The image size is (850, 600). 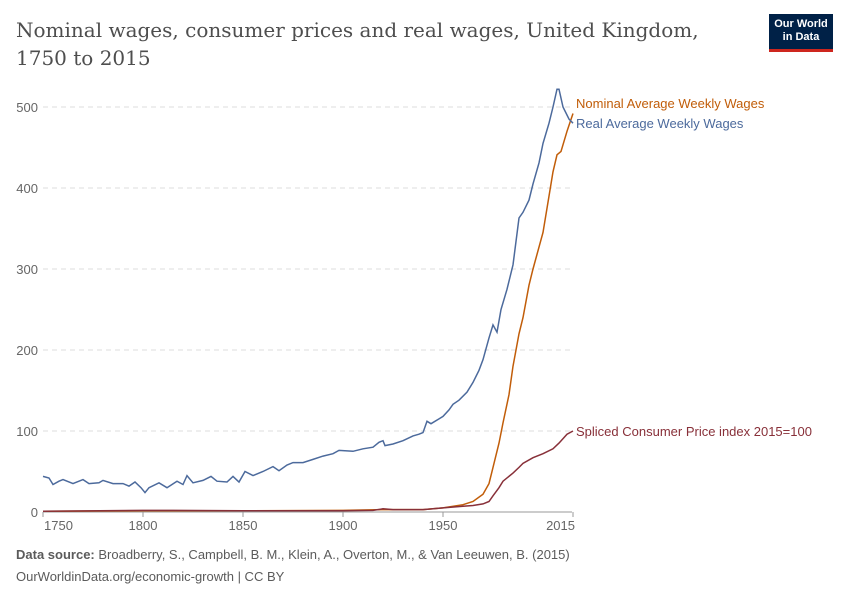 I want to click on series-label-2: Spliced Consumer Price index 2015=100, so click(x=694, y=431).